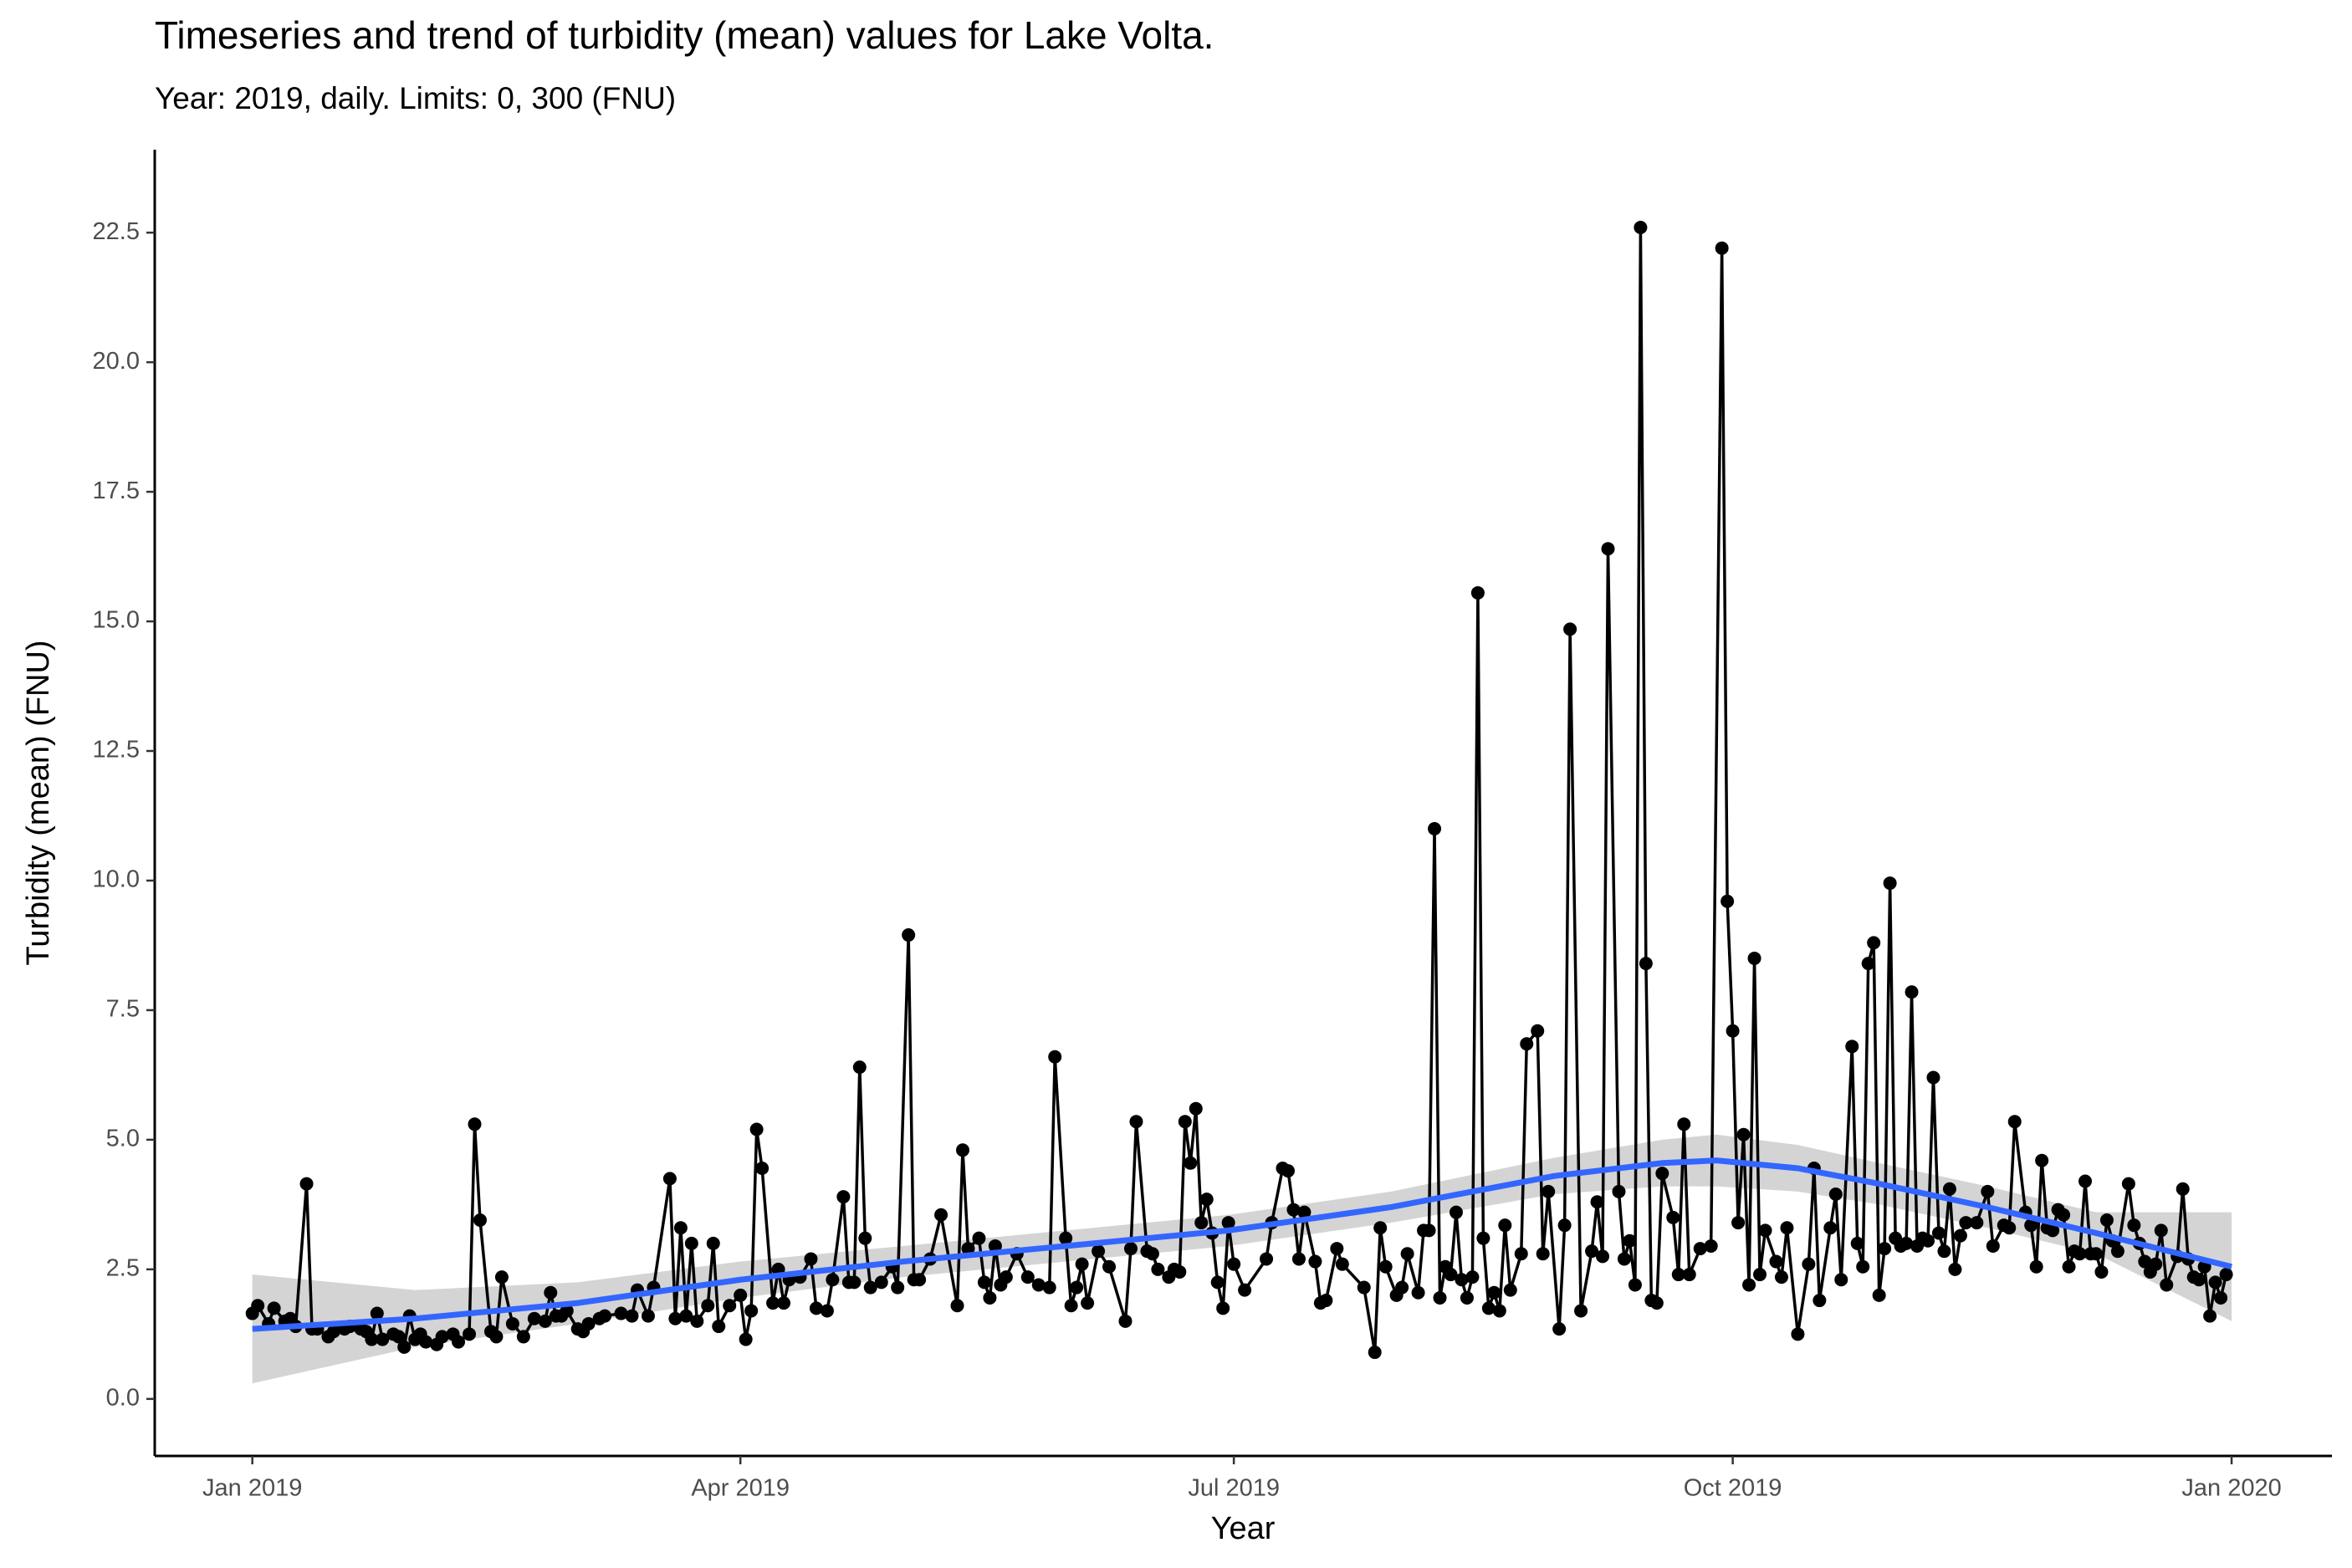  Describe the element at coordinates (116, 750) in the screenshot. I see `y-tick-label: 12.5` at that location.